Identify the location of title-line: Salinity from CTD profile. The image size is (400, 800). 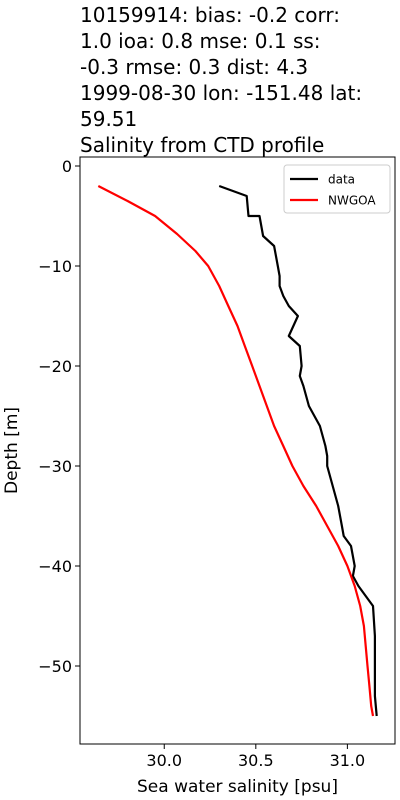
(202, 145).